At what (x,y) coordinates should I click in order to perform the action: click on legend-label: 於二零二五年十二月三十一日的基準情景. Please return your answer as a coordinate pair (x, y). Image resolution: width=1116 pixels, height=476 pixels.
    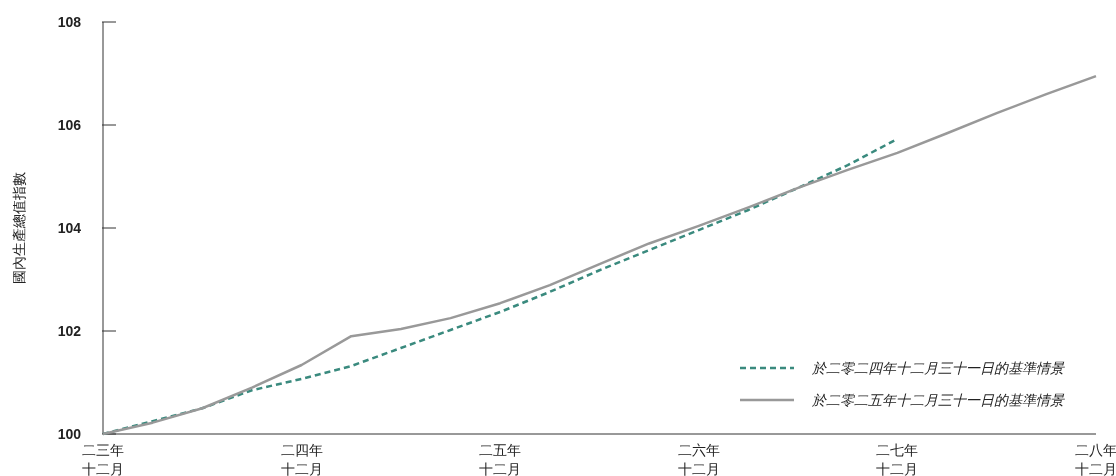
    Looking at the image, I should click on (938, 400).